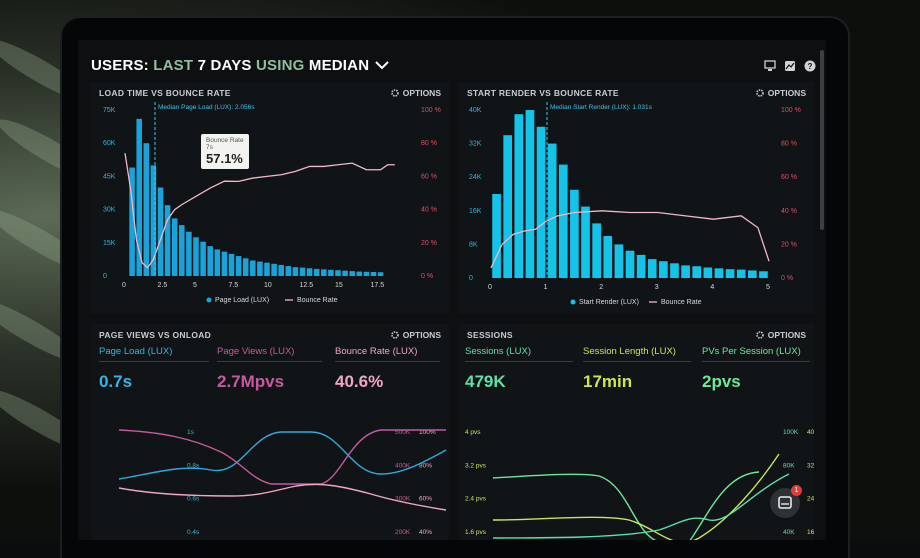 Image resolution: width=920 pixels, height=558 pixels. I want to click on kpi-bounce-rate: Bounce Rate (LUX) 40.6%, so click(387, 369).